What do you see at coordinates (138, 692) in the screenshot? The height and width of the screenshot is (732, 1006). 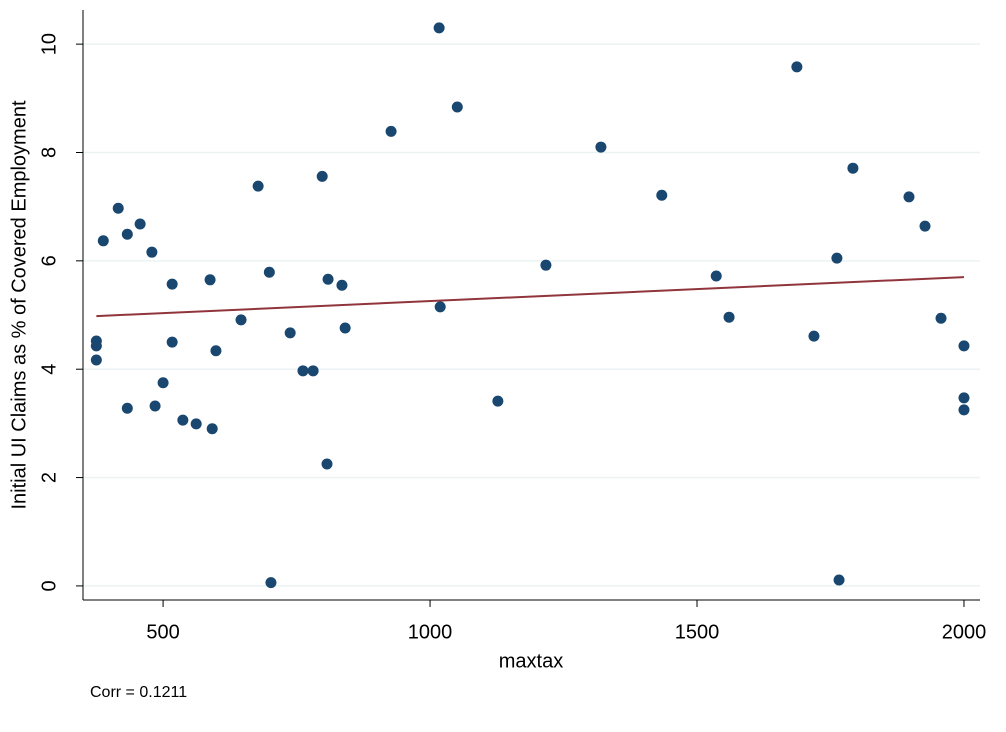 I see `note: Corr = 0.1211` at bounding box center [138, 692].